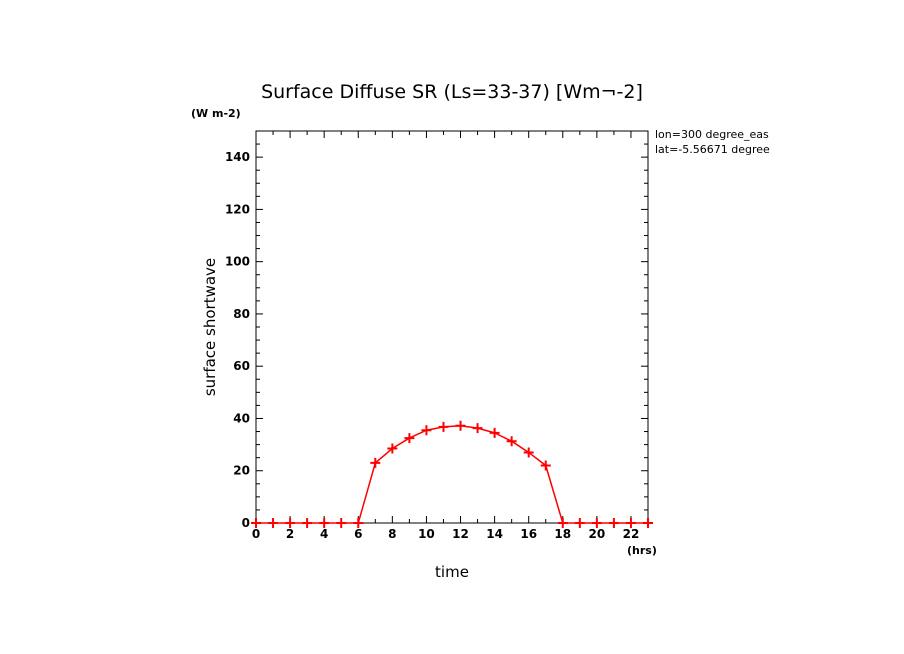 The image size is (904, 654). Describe the element at coordinates (241, 366) in the screenshot. I see `y-tick-label: 60` at that location.